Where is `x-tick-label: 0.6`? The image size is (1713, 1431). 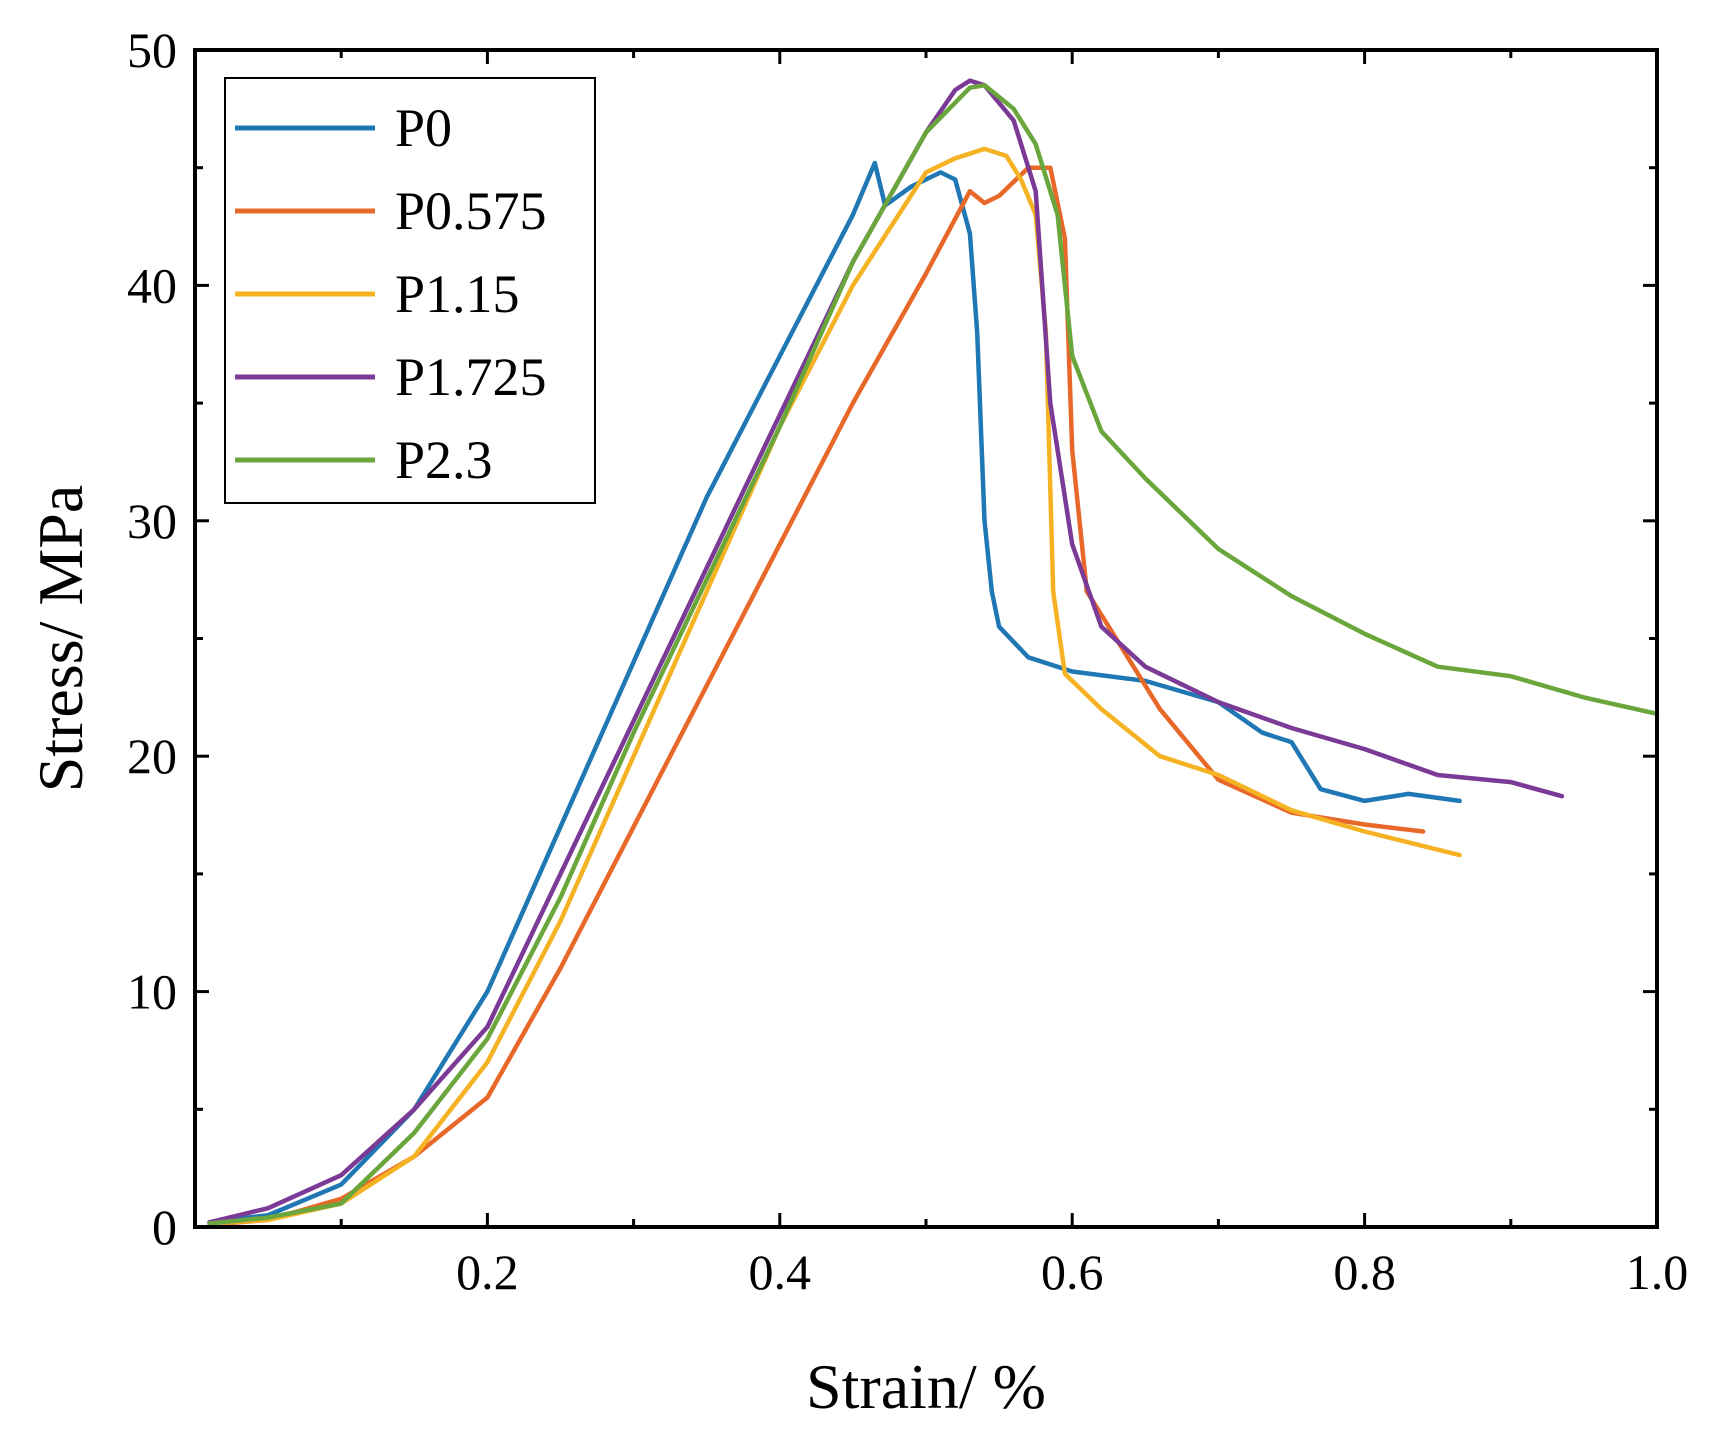
x-tick-label: 0.6 is located at coordinates (1072, 1272).